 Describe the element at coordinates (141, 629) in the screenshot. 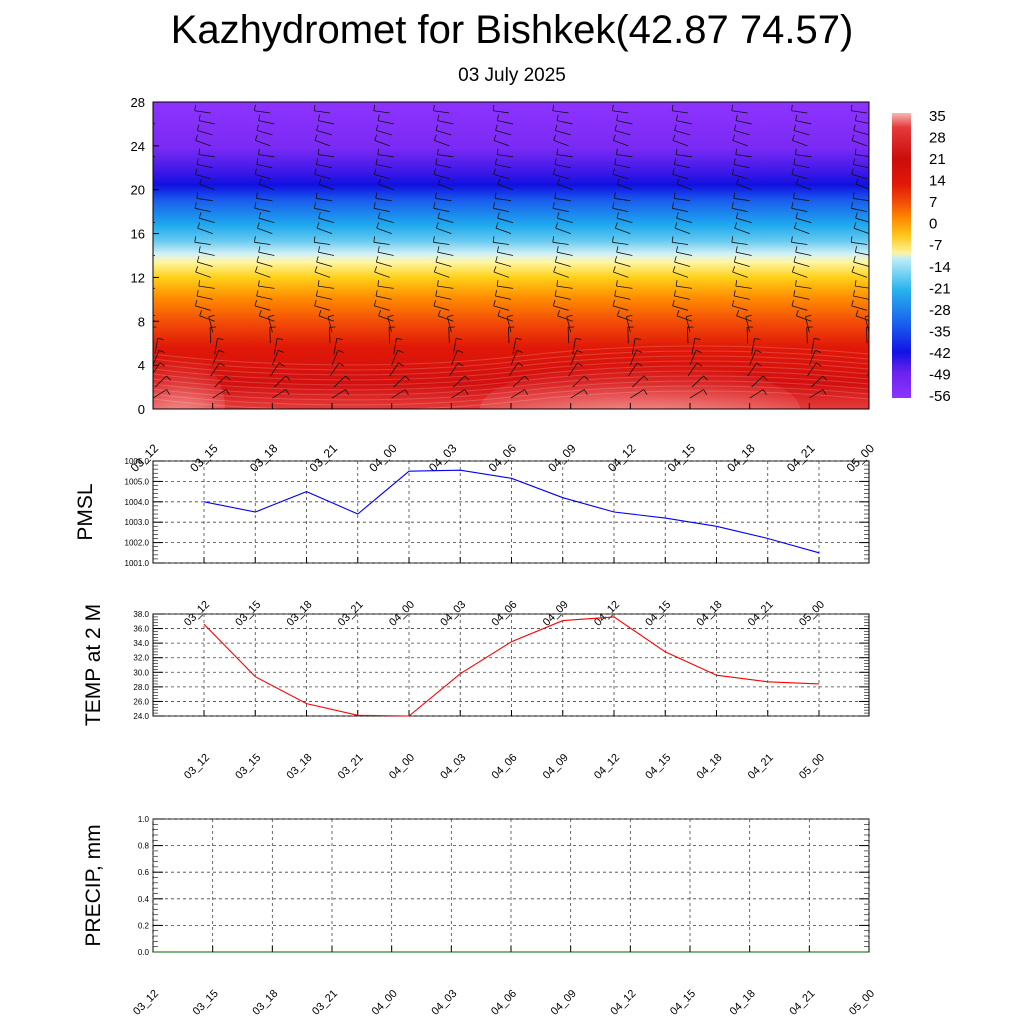

I see `temp-y-tick-label: 36.0` at that location.